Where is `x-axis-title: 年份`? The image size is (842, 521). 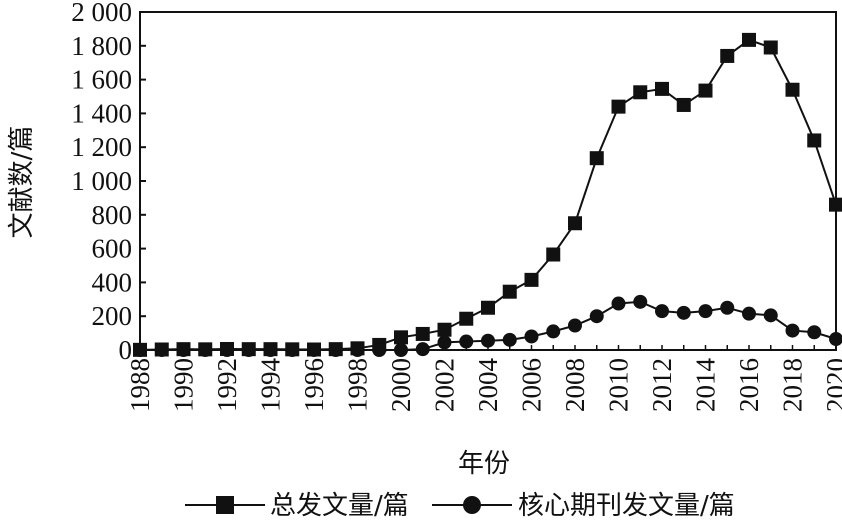
x-axis-title: 年份 is located at coordinates (484, 464).